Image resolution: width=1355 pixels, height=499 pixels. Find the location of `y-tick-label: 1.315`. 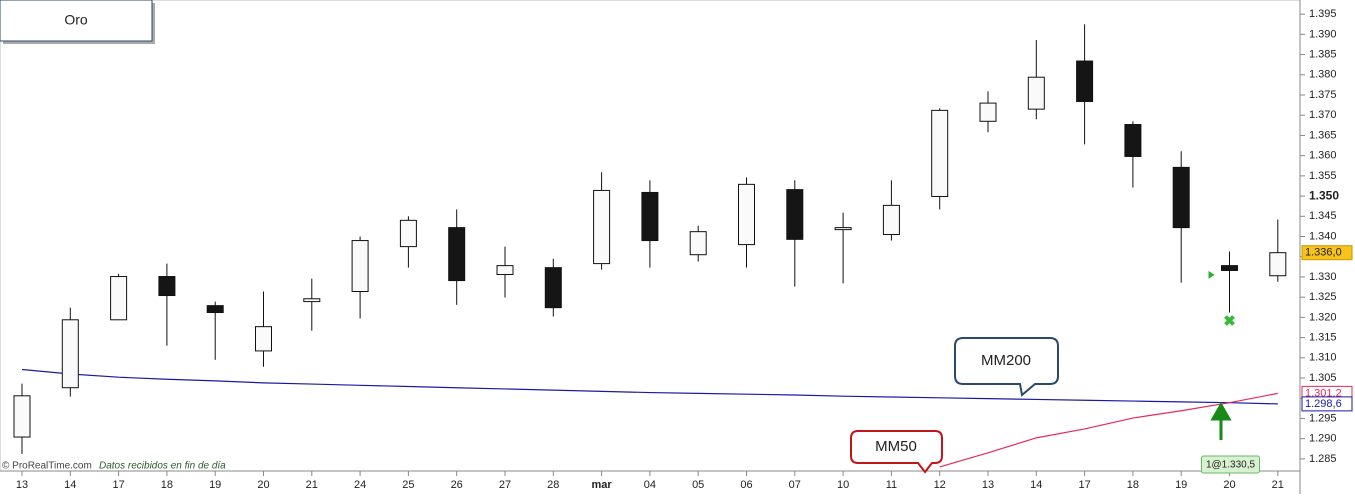

y-tick-label: 1.315 is located at coordinates (1323, 337).